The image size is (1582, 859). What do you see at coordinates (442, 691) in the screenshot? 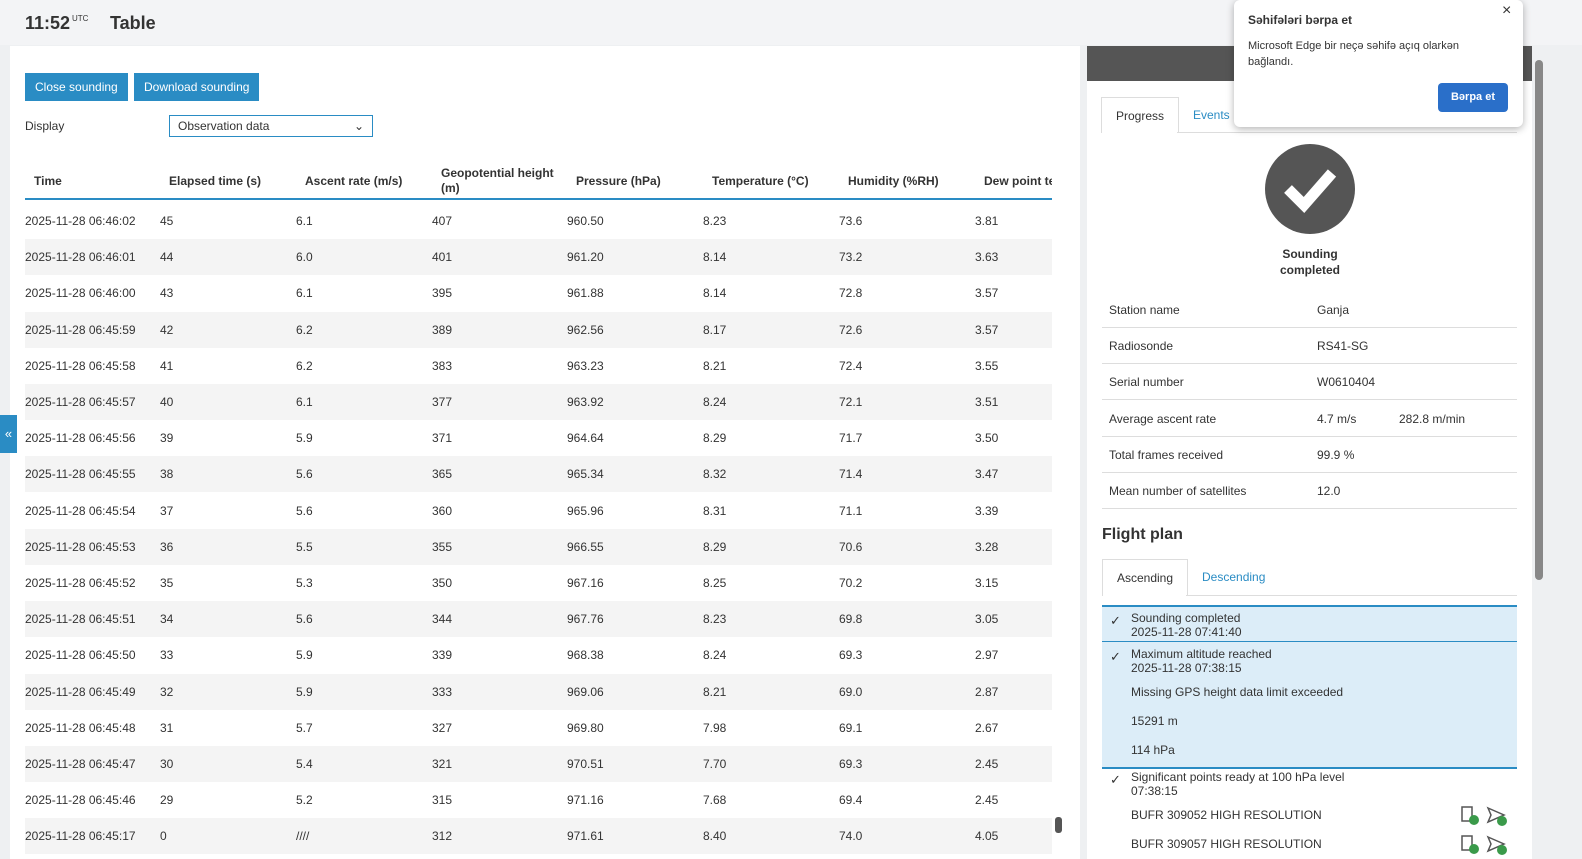
I see `table-cell: 333` at bounding box center [442, 691].